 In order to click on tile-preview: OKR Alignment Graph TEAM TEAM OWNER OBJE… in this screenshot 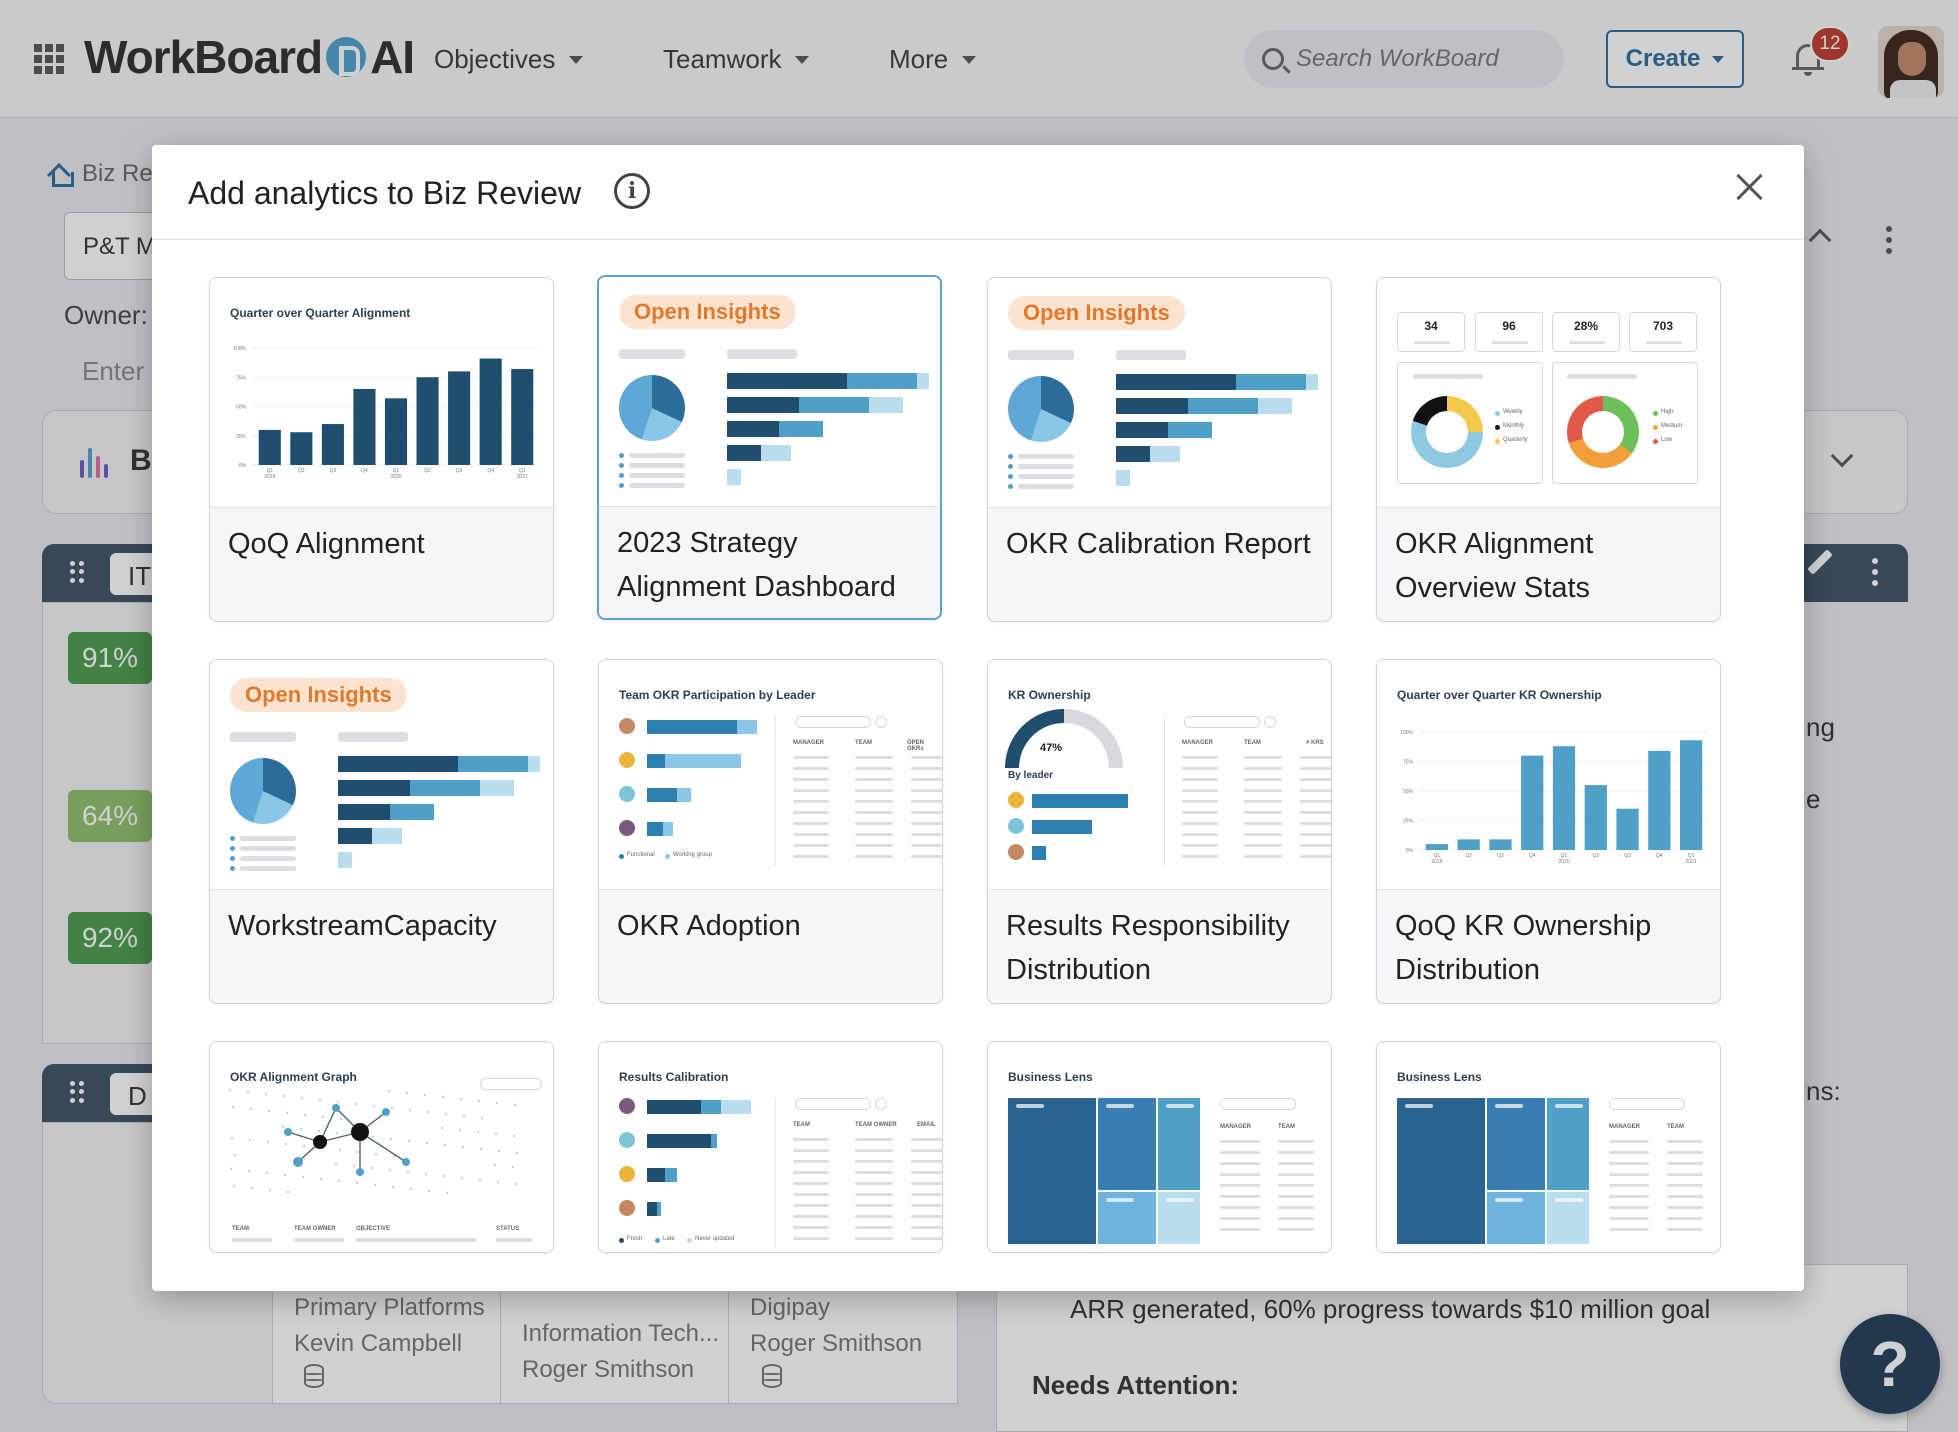, I will do `click(381, 1147)`.